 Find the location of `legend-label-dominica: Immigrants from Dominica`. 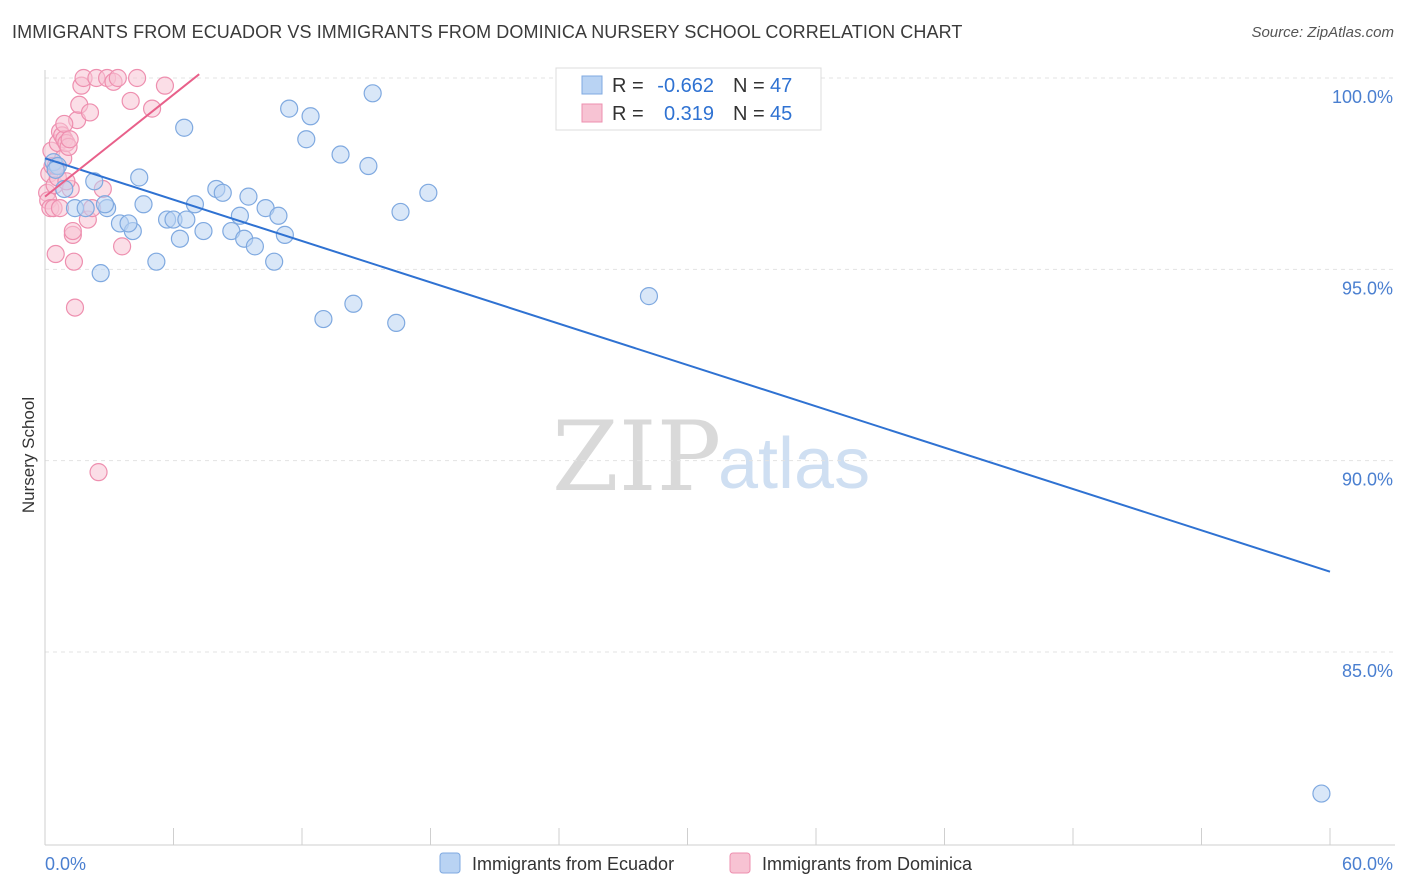

legend-label-dominica: Immigrants from Dominica is located at coordinates (867, 864).